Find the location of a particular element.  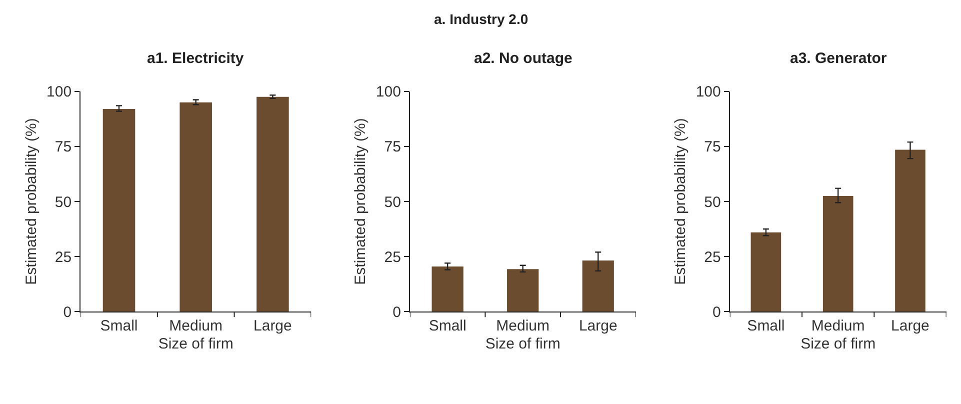

chart-title: a3. Generator is located at coordinates (838, 58).